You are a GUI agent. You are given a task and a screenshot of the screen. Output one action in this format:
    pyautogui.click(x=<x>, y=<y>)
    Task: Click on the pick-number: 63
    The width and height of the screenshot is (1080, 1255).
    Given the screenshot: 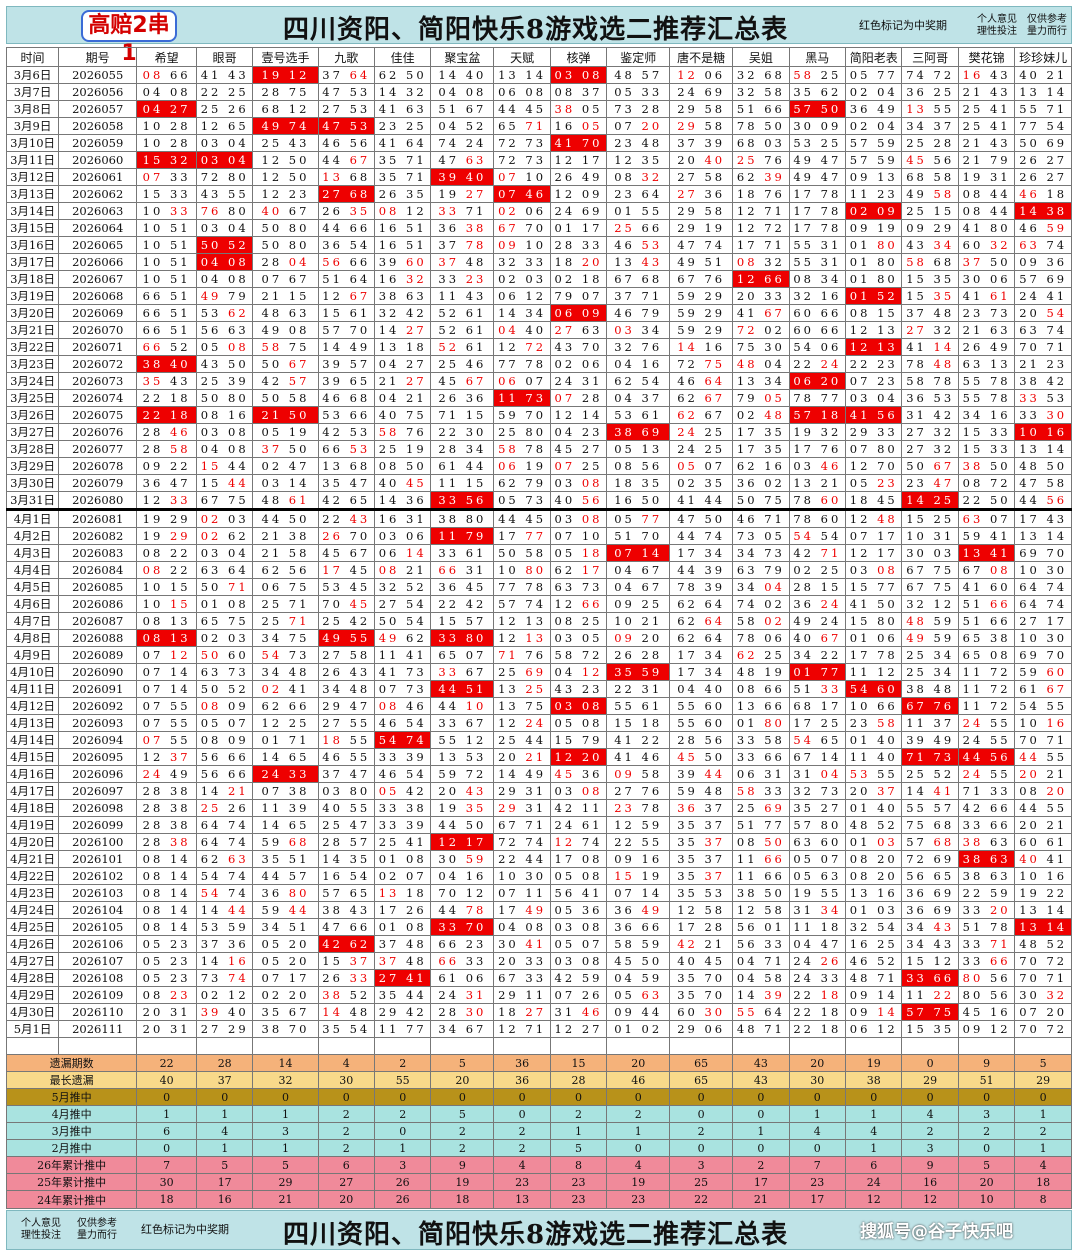 What is the action you would take?
    pyautogui.click(x=973, y=364)
    